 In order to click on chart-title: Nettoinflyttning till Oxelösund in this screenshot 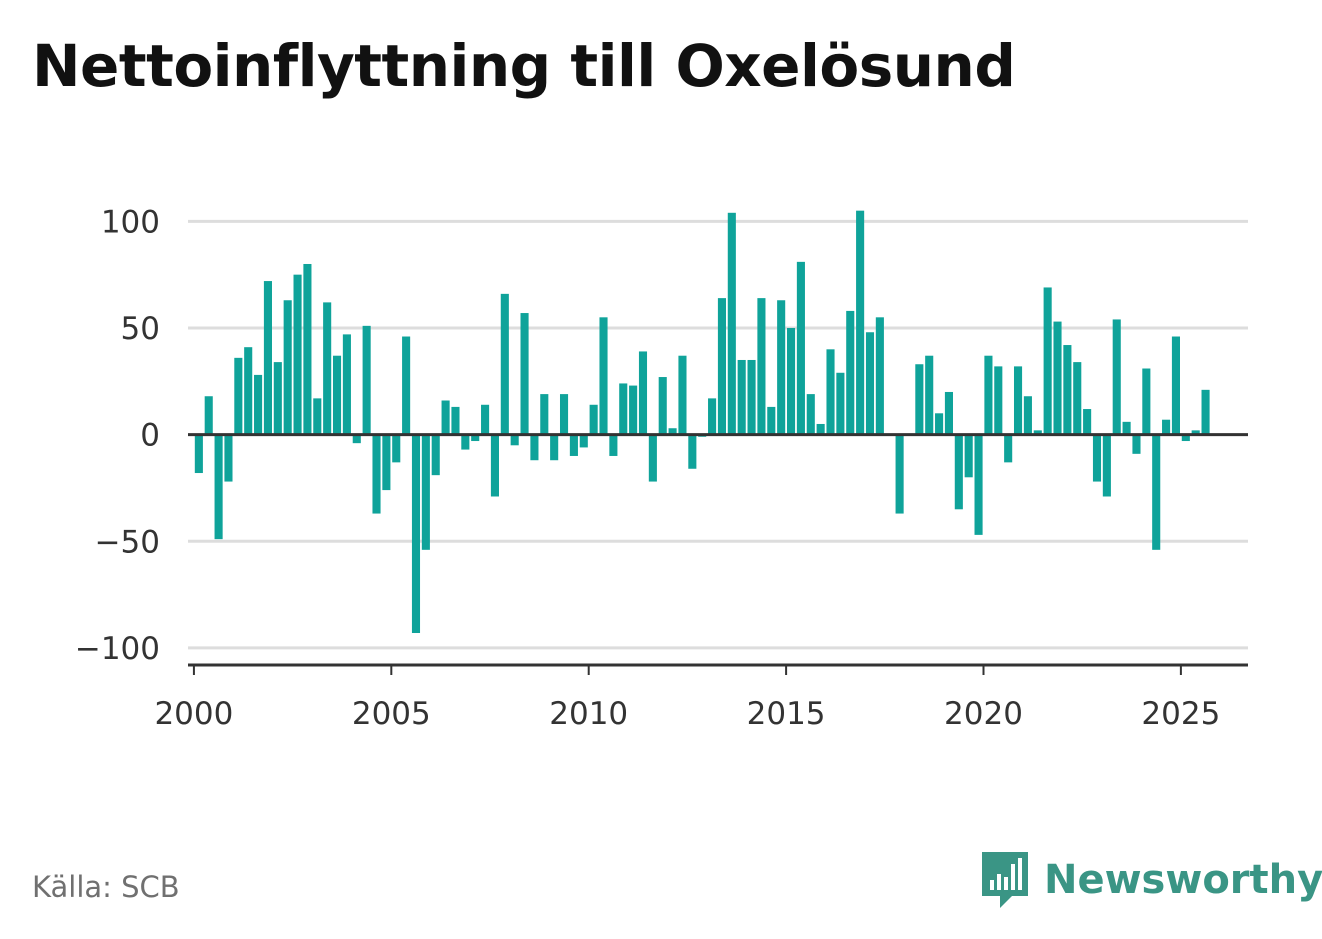, I will do `click(524, 66)`.